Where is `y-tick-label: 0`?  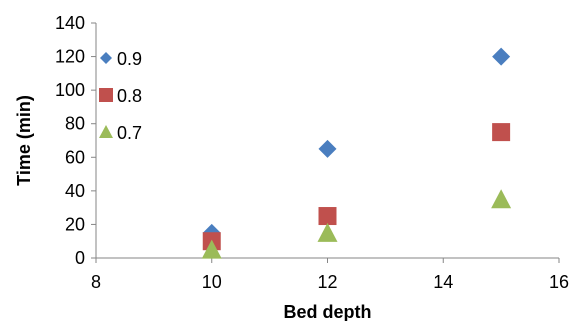
y-tick-label: 0 is located at coordinates (80, 258).